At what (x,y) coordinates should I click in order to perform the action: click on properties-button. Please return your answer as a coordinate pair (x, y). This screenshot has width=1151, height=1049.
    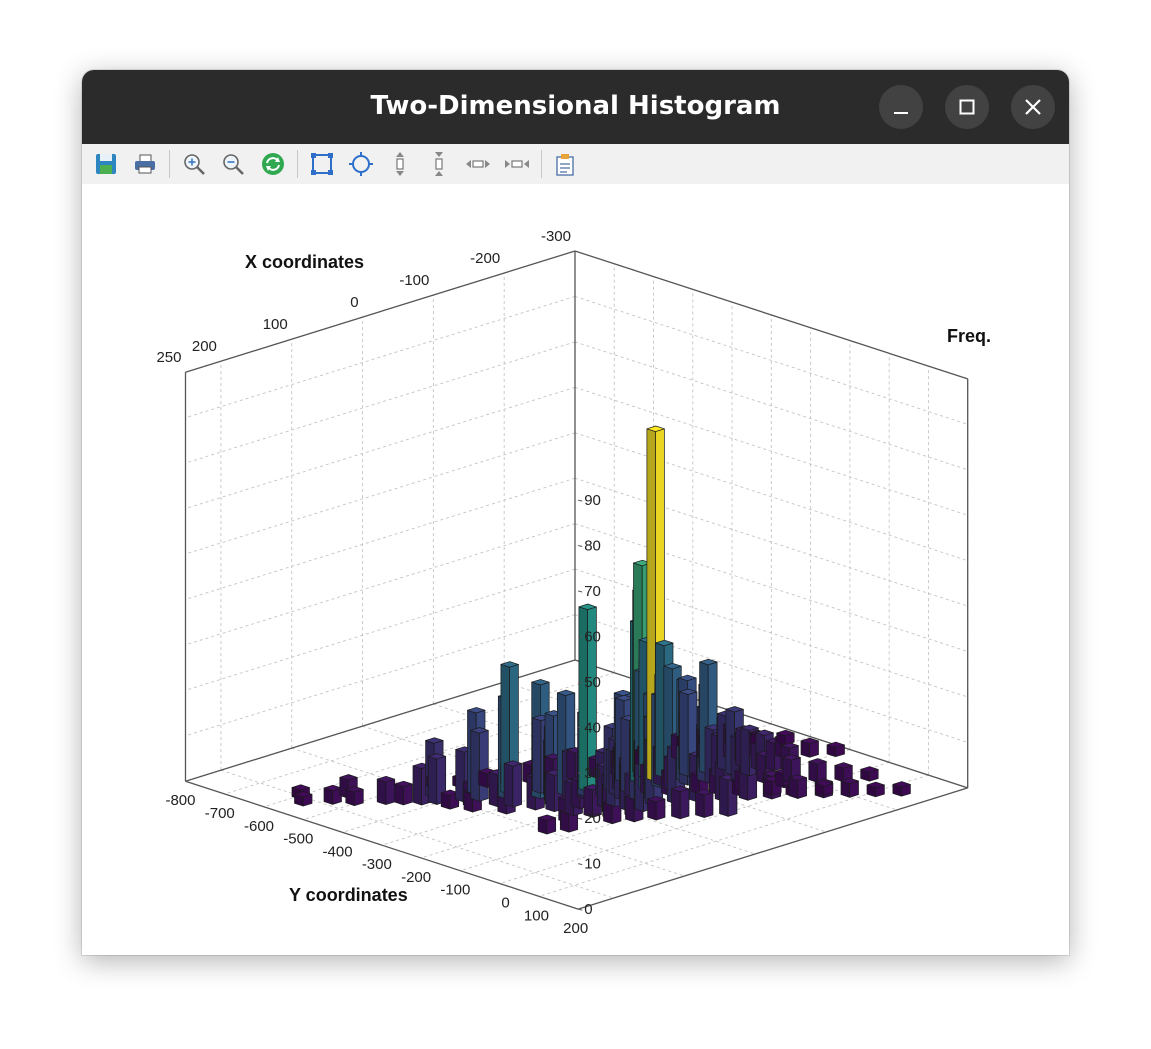
    Looking at the image, I should click on (566, 164).